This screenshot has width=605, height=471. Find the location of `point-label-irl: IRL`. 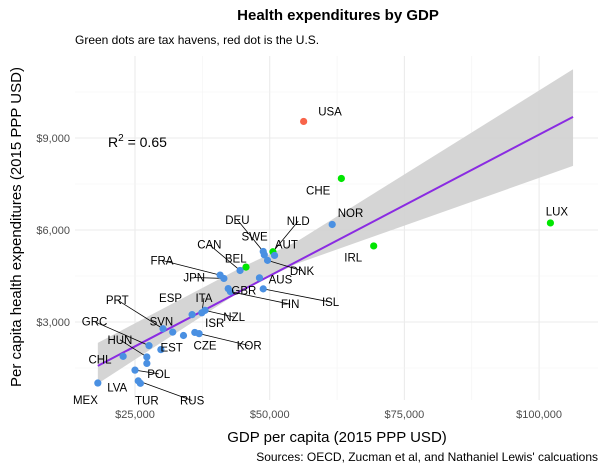

point-label-irl: IRL is located at coordinates (353, 258).